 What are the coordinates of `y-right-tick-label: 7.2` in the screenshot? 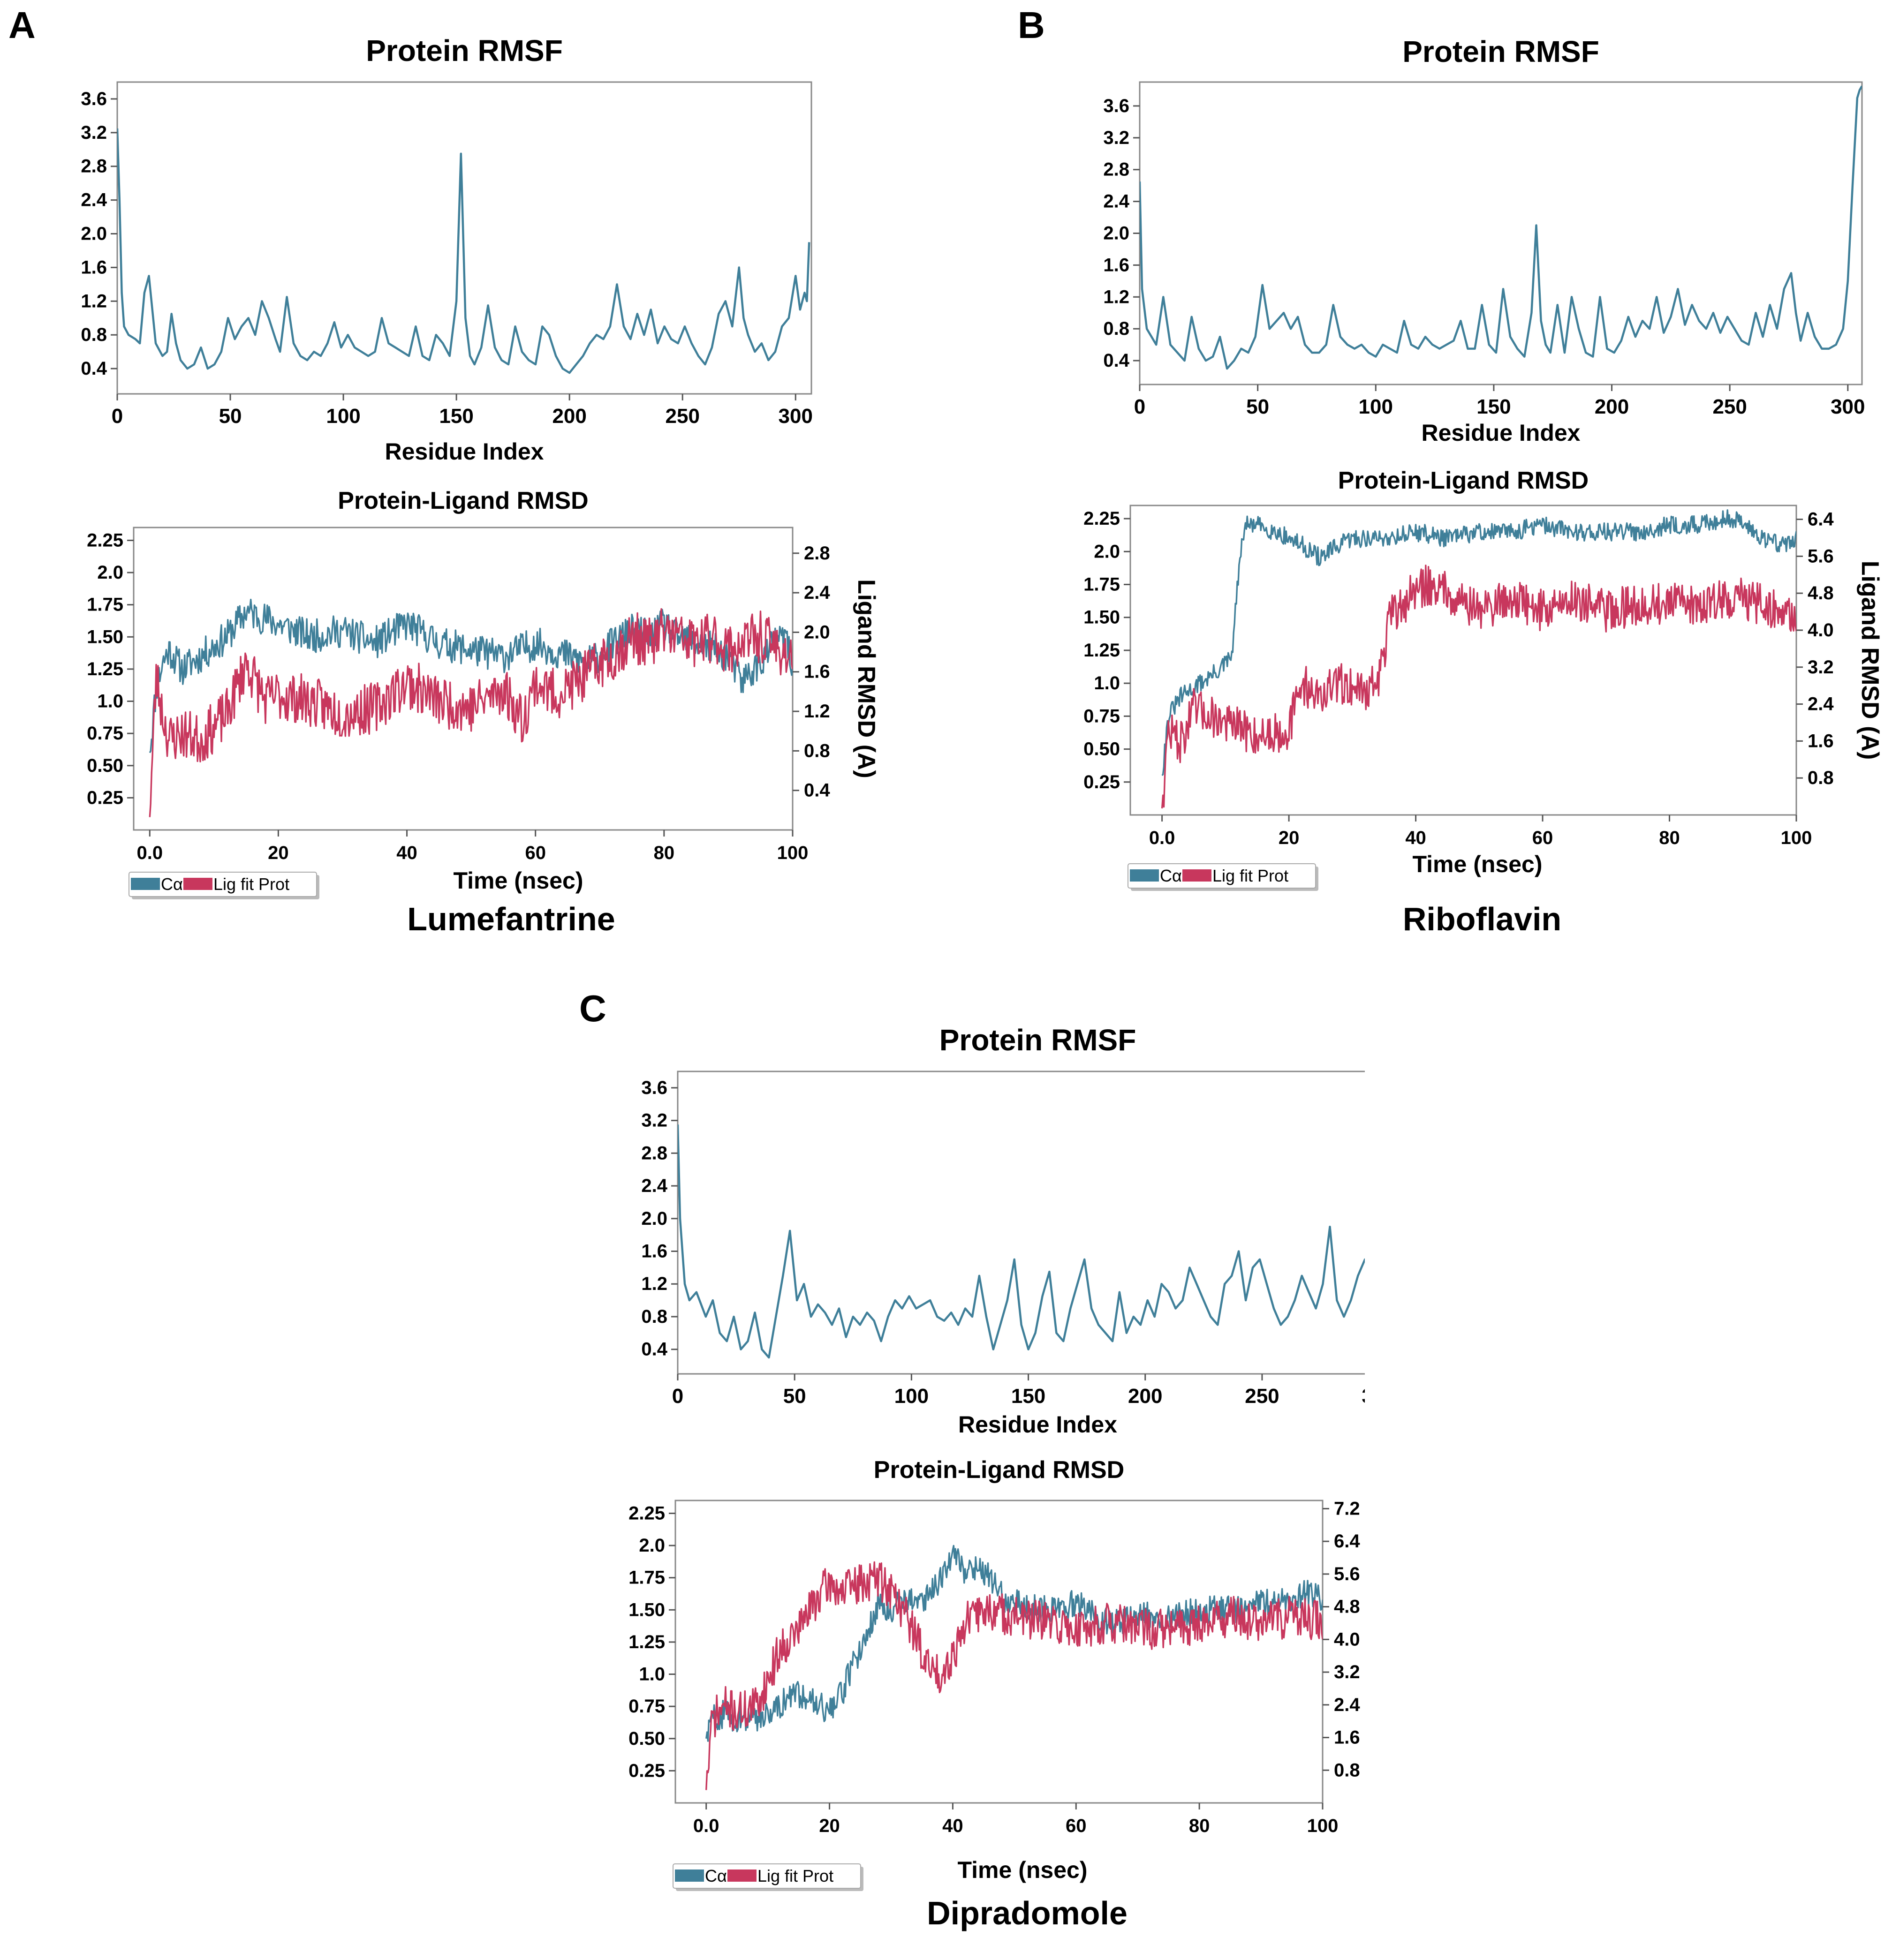 It's located at (1347, 1509).